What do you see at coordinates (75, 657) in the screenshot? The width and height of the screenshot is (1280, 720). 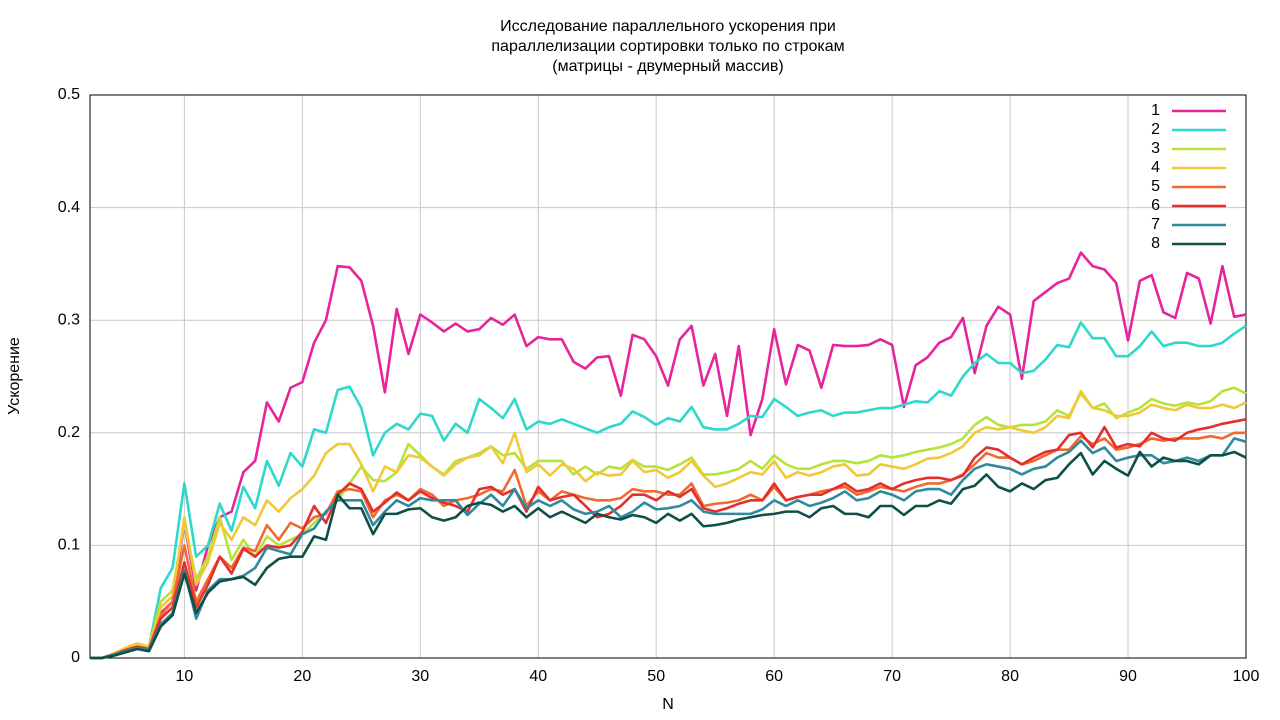 I see `y-tick-label: 0` at bounding box center [75, 657].